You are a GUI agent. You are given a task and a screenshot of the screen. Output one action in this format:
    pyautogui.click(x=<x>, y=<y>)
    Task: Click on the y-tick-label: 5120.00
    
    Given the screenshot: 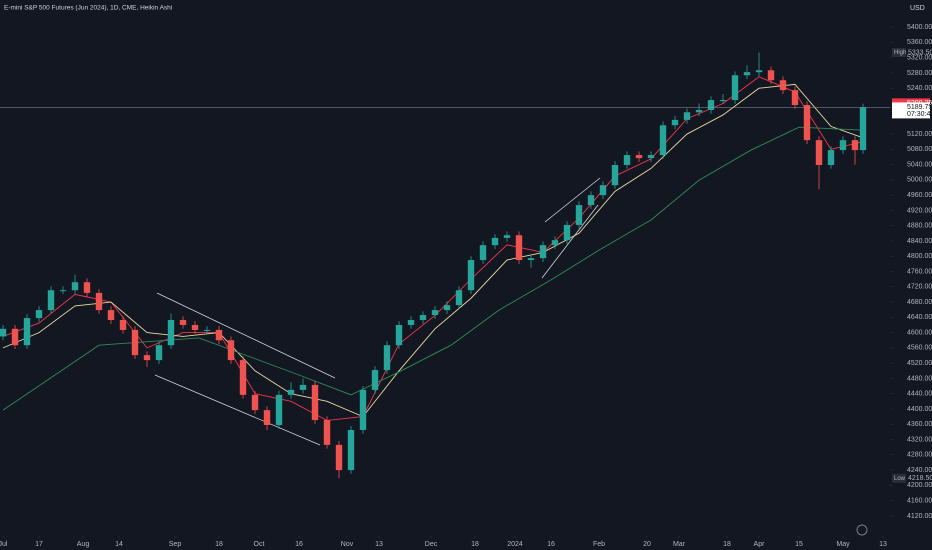 What is the action you would take?
    pyautogui.click(x=919, y=134)
    